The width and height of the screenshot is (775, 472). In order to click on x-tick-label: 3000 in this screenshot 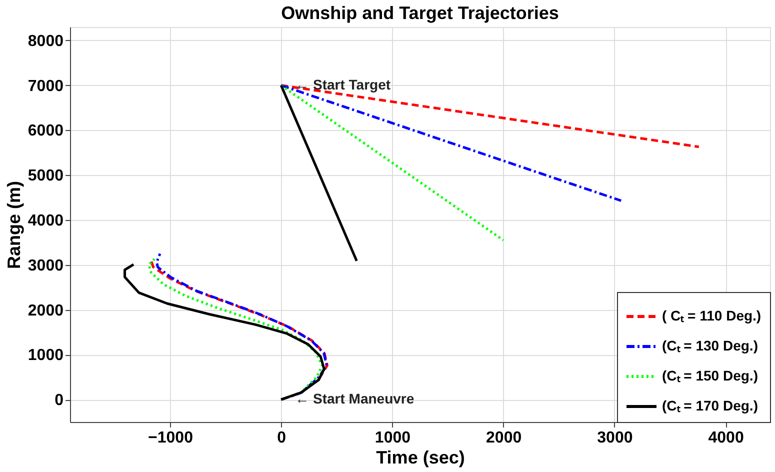, I will do `click(615, 438)`.